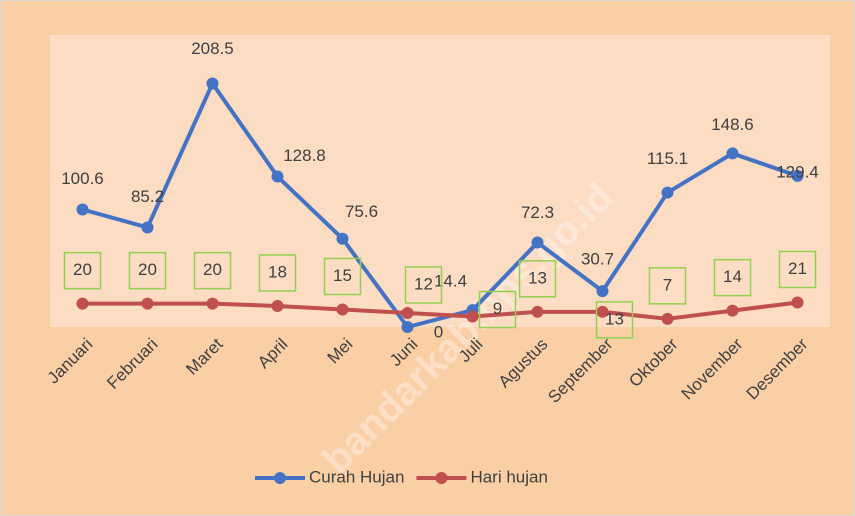  I want to click on data-label: 12, so click(423, 283).